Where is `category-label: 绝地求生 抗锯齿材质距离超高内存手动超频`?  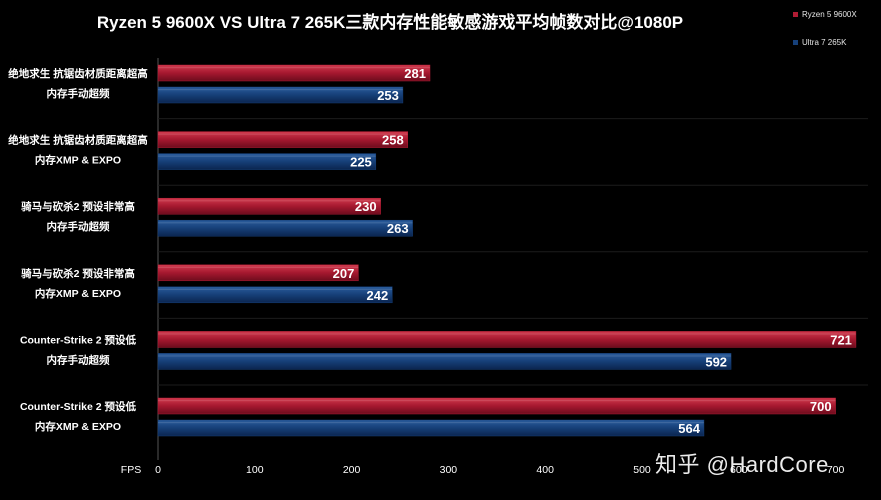
category-label: 绝地求生 抗锯齿材质距离超高内存手动超频 is located at coordinates (78, 83).